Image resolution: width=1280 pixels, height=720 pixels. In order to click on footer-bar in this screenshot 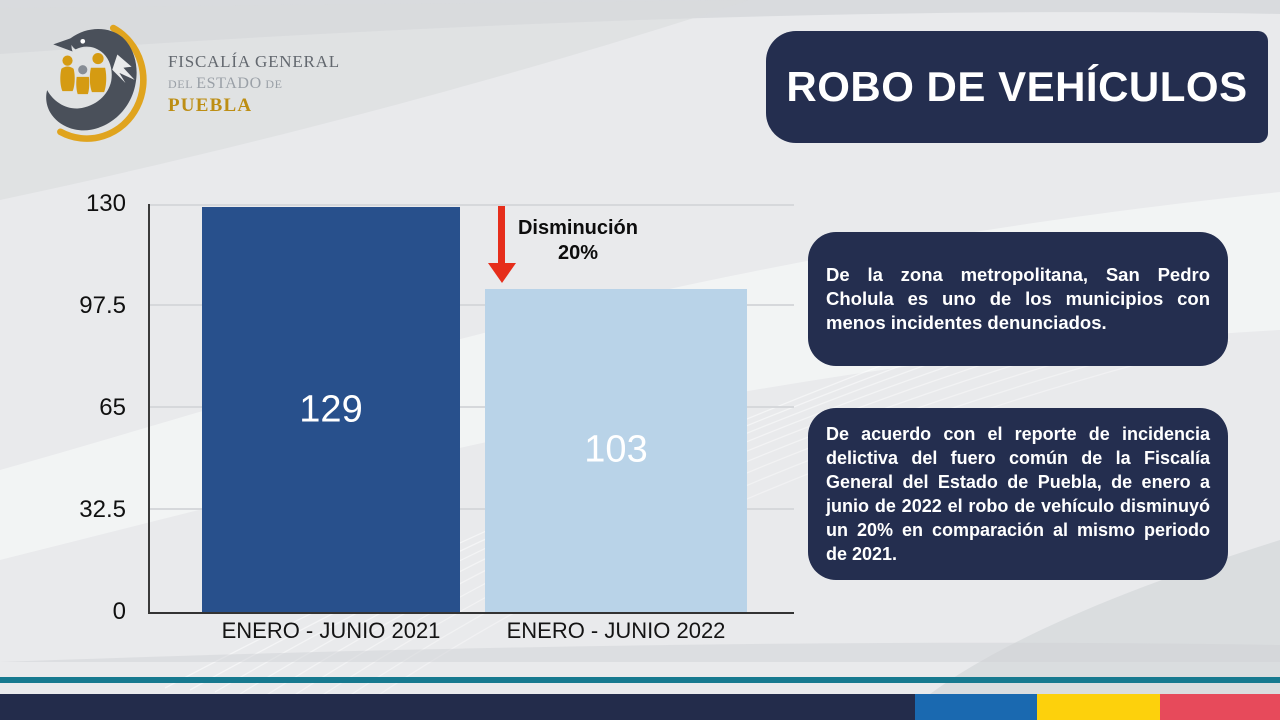, I will do `click(640, 707)`.